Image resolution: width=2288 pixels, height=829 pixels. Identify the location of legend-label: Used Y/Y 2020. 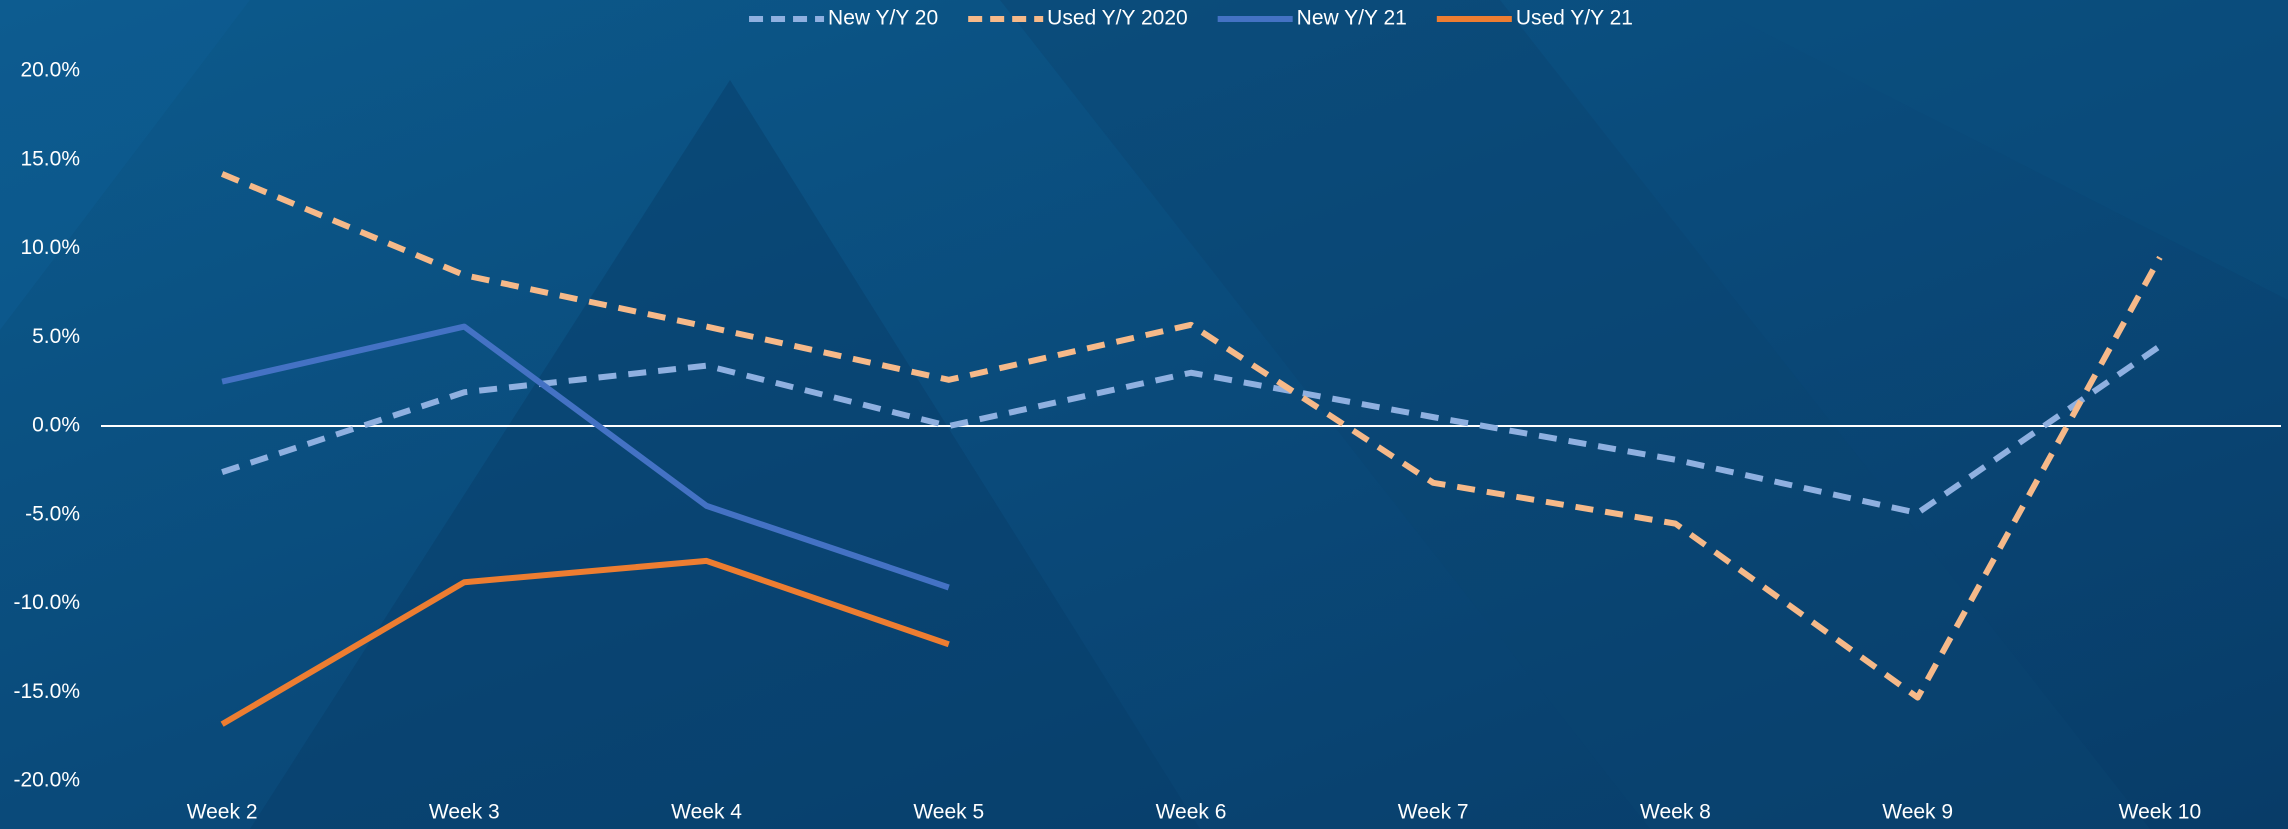
(1117, 18).